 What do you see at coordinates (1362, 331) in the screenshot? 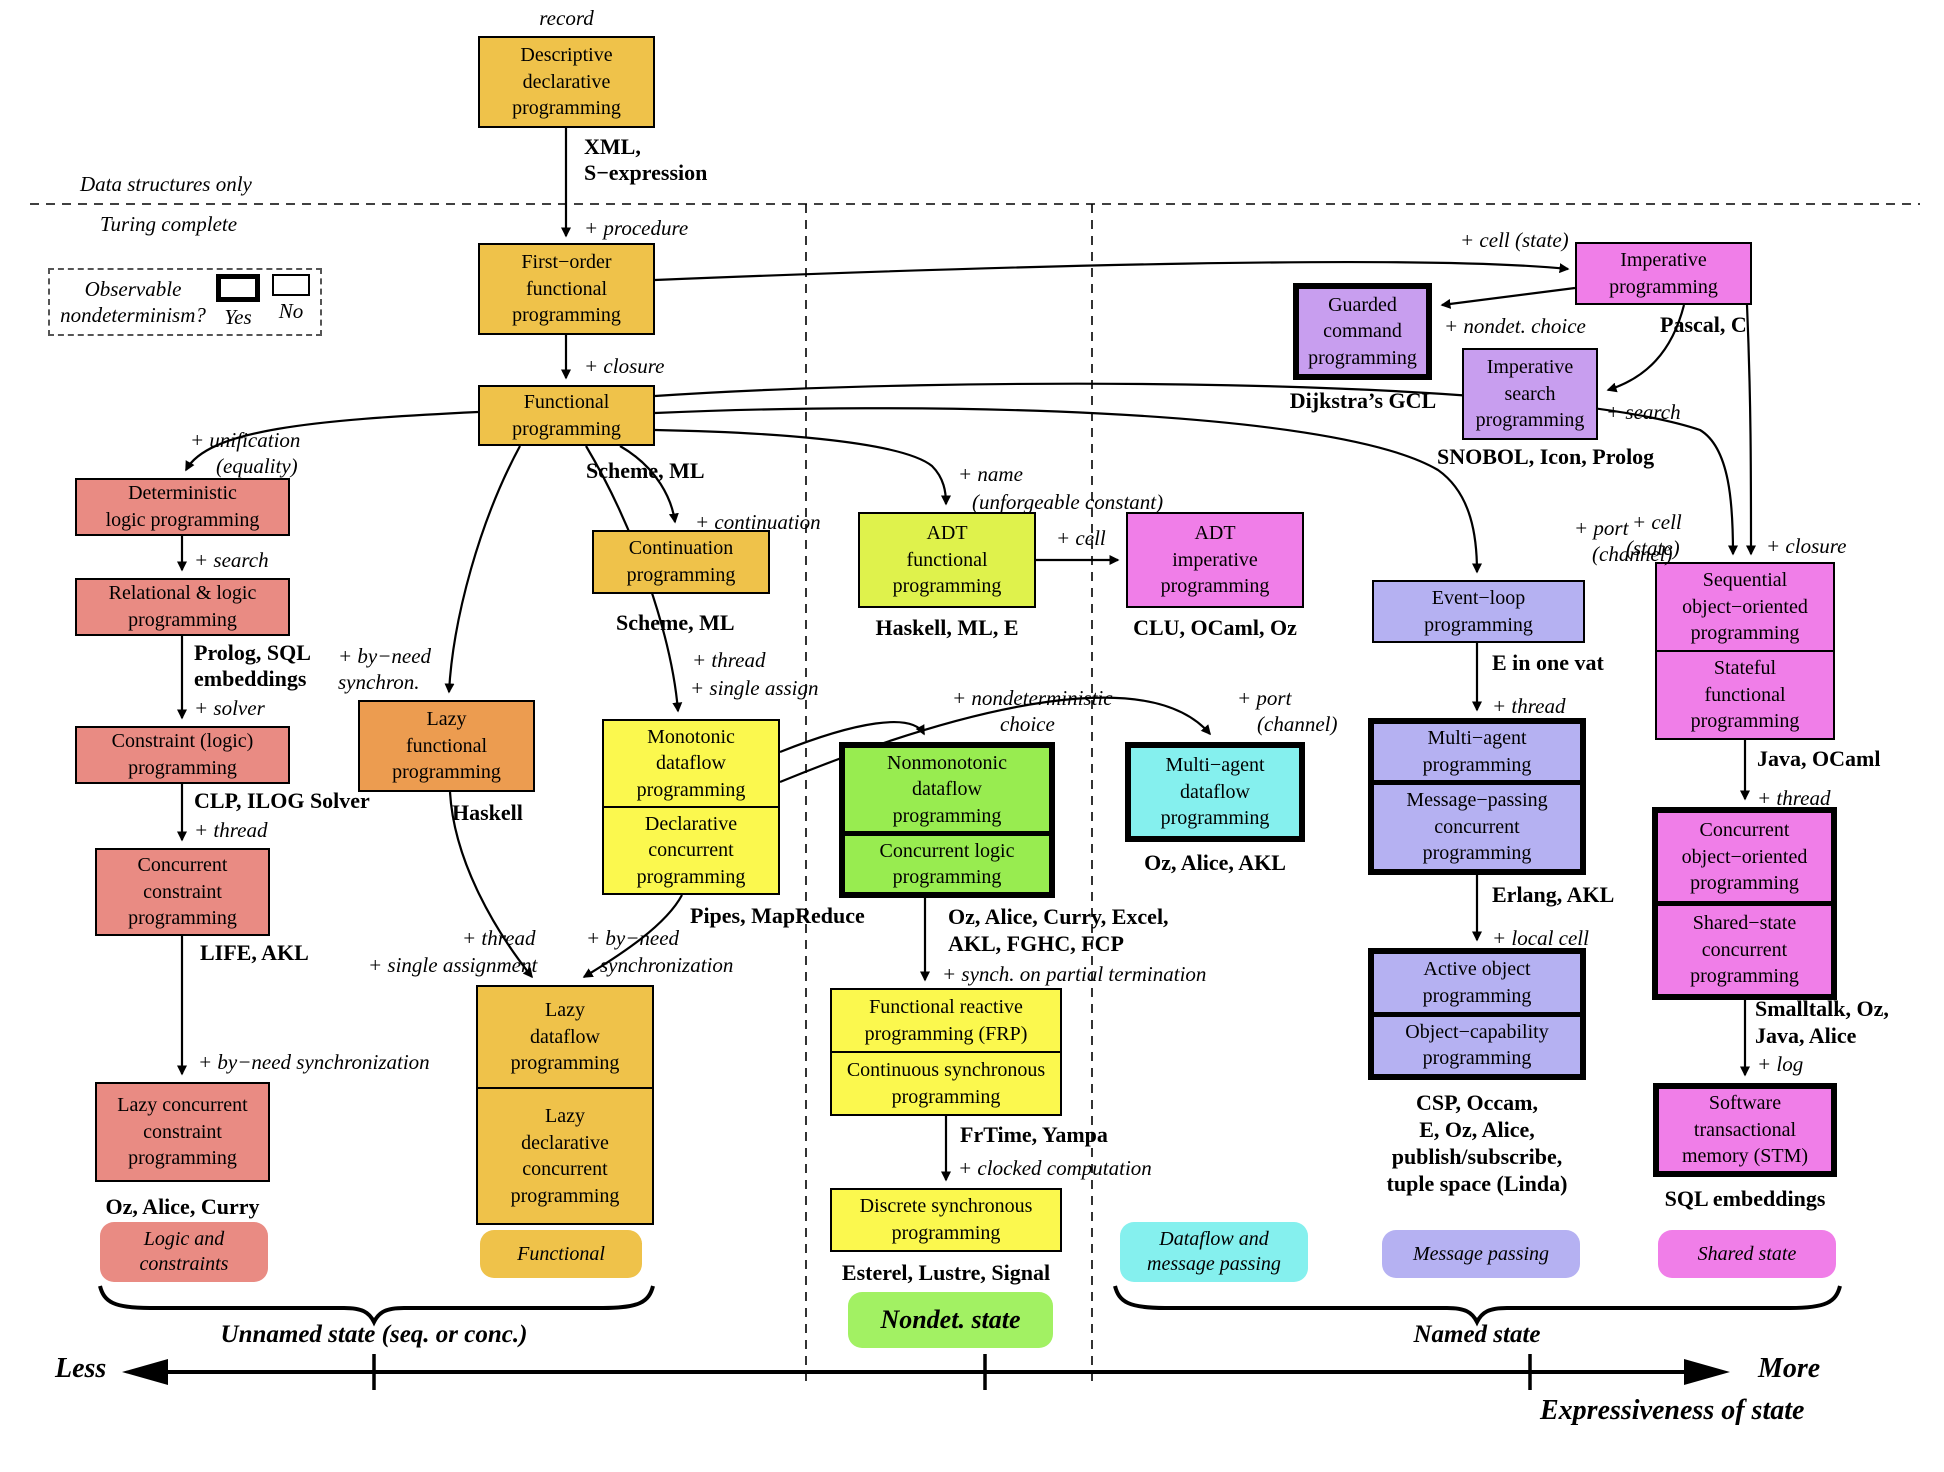
I see `node-guarded-command: Guarded command programming` at bounding box center [1362, 331].